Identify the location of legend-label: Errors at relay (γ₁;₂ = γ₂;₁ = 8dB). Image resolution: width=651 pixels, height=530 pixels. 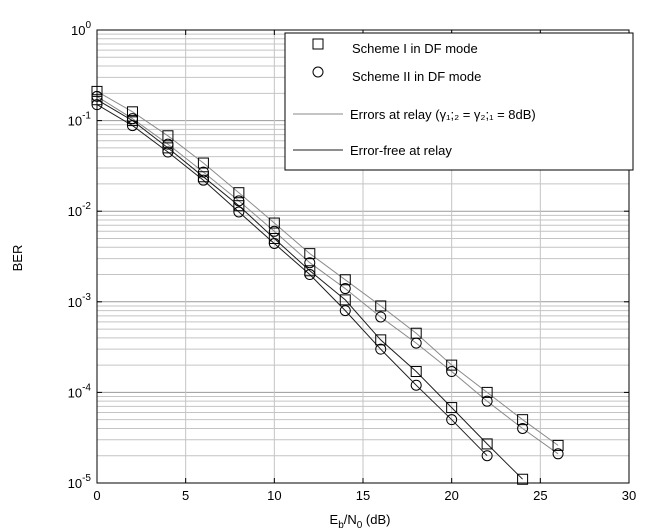
(443, 114).